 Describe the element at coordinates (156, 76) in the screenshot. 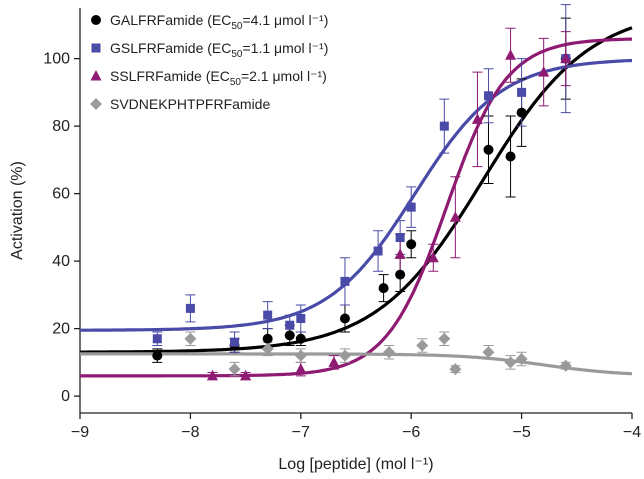

I see `legend-series-name: SSLFRFamide` at that location.